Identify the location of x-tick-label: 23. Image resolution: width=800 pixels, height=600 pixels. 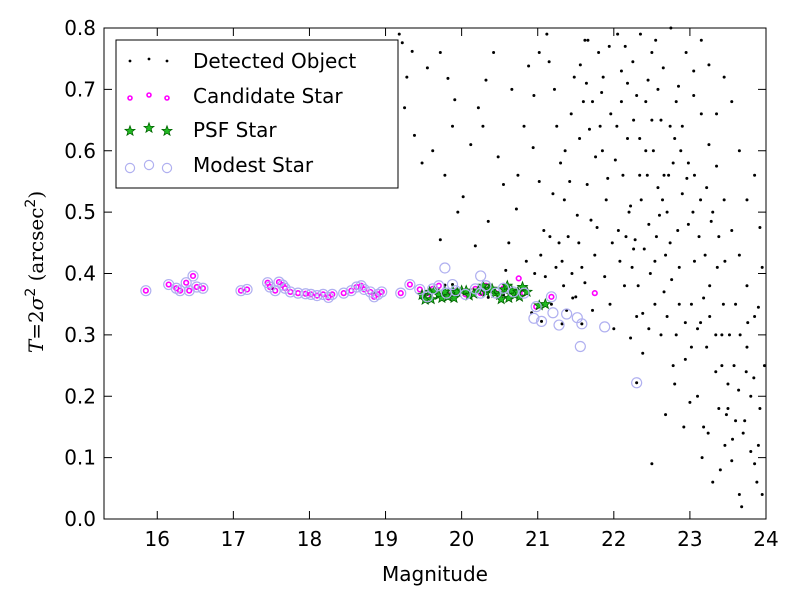
(689, 539).